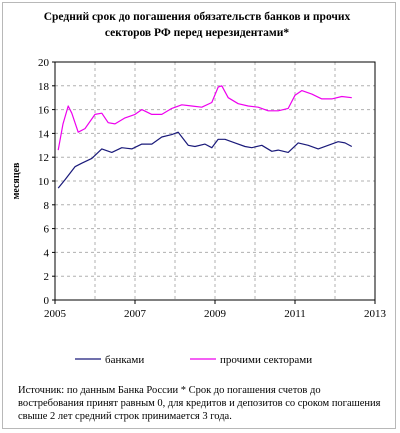 The width and height of the screenshot is (400, 433). What do you see at coordinates (47, 206) in the screenshot?
I see `y-tick-label: 8` at bounding box center [47, 206].